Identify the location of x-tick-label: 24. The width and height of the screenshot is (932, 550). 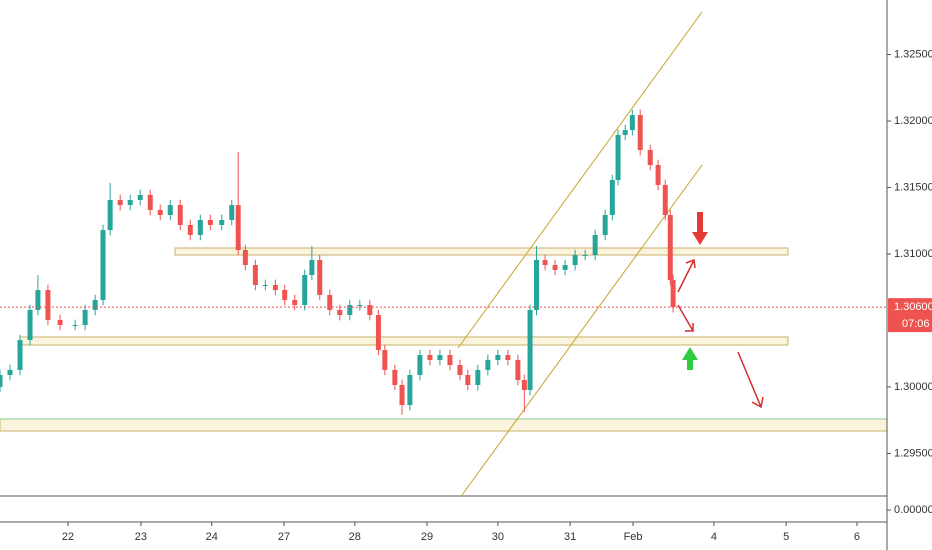
(212, 537).